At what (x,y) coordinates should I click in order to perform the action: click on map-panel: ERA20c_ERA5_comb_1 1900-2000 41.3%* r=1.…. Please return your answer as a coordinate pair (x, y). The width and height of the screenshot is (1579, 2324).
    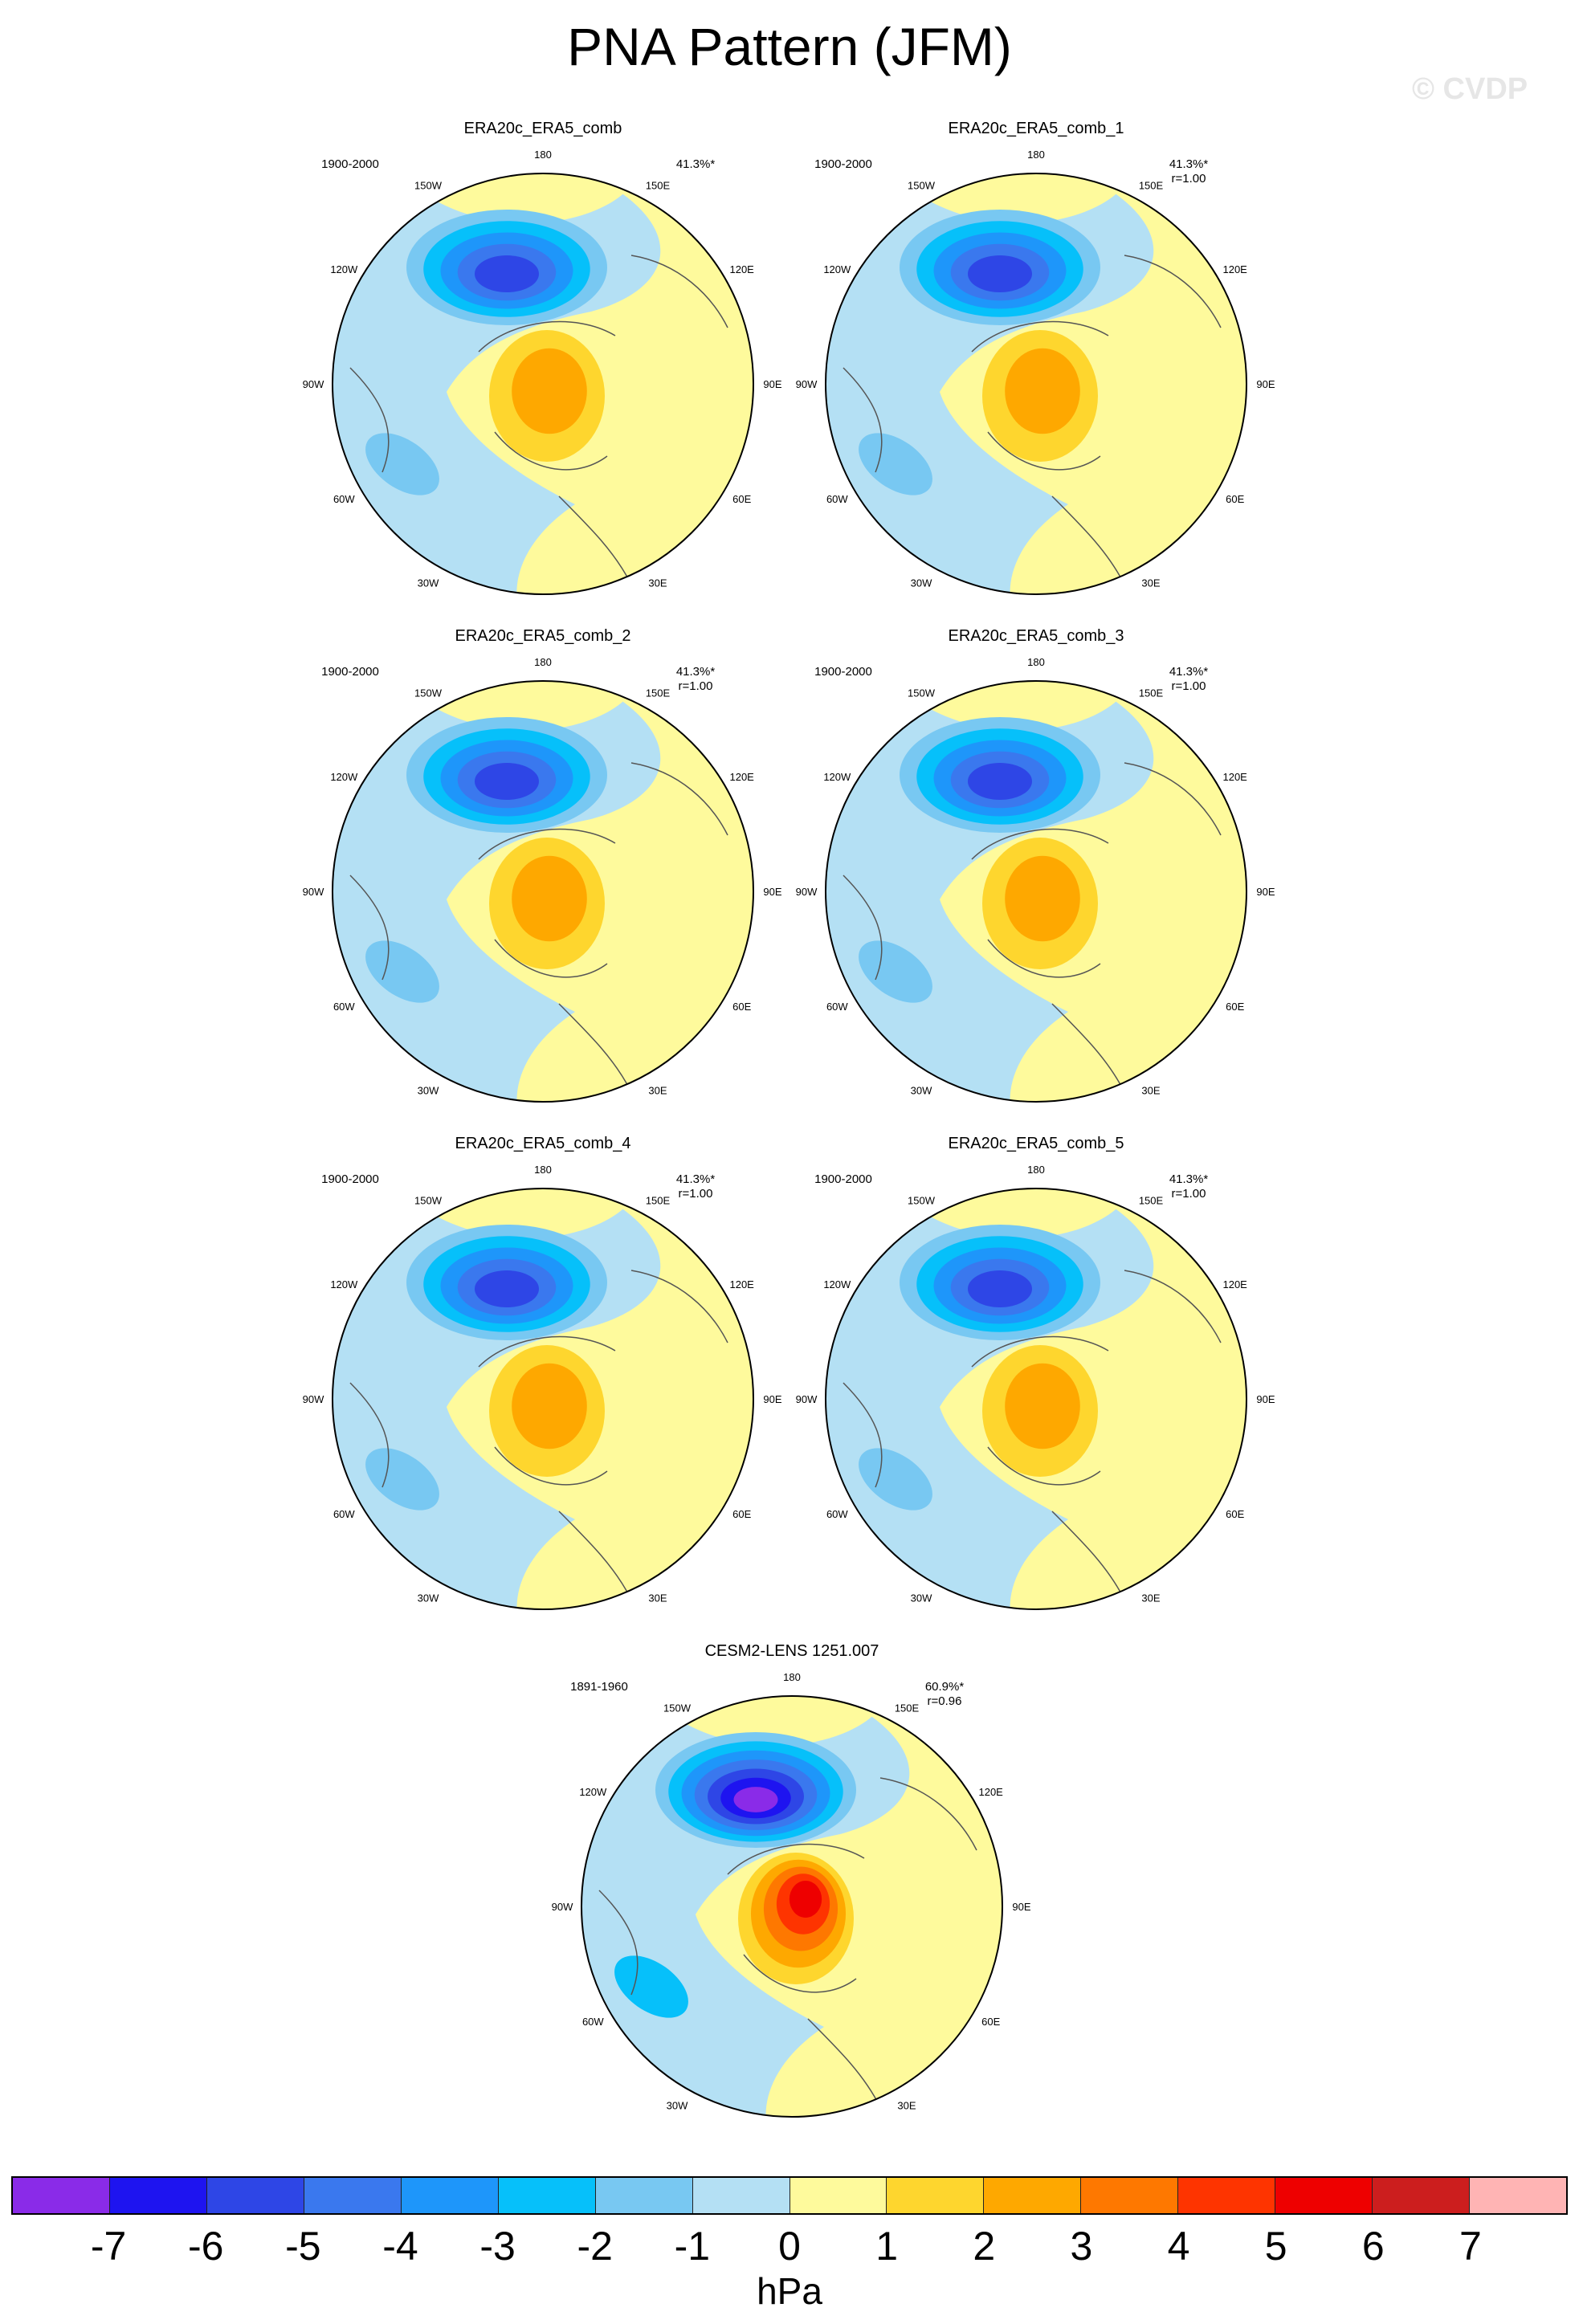
    Looking at the image, I should click on (1036, 360).